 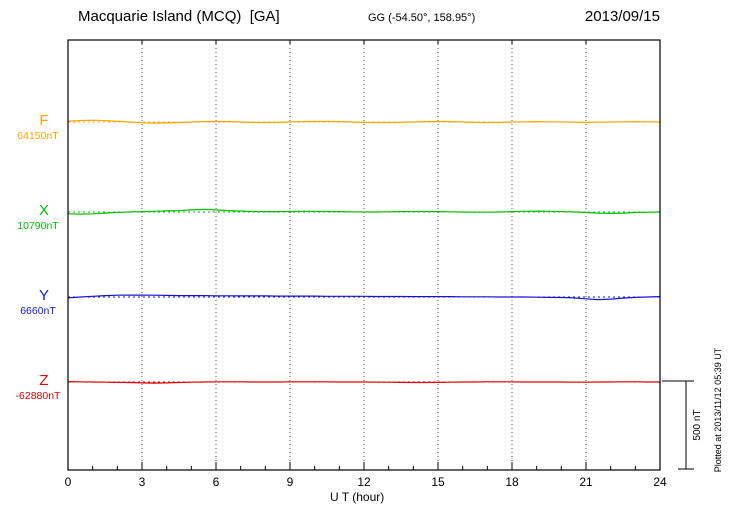 What do you see at coordinates (38, 311) in the screenshot?
I see `series-baseline-value-Y: 6660nT` at bounding box center [38, 311].